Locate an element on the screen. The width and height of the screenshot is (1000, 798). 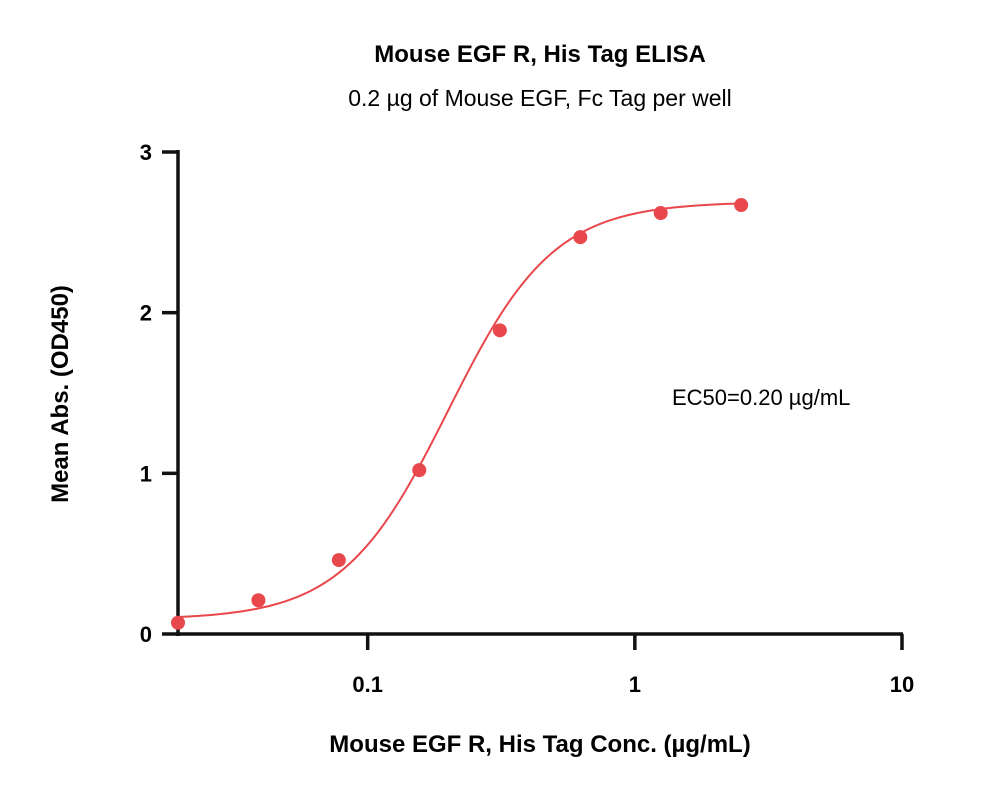
y-axis-label: Mean Abs. (OD450) is located at coordinates (60, 394).